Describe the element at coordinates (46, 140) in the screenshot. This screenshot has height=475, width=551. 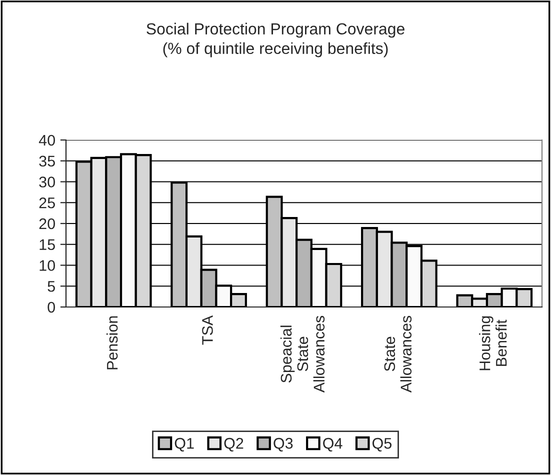
I see `y-tick-label: 40` at that location.